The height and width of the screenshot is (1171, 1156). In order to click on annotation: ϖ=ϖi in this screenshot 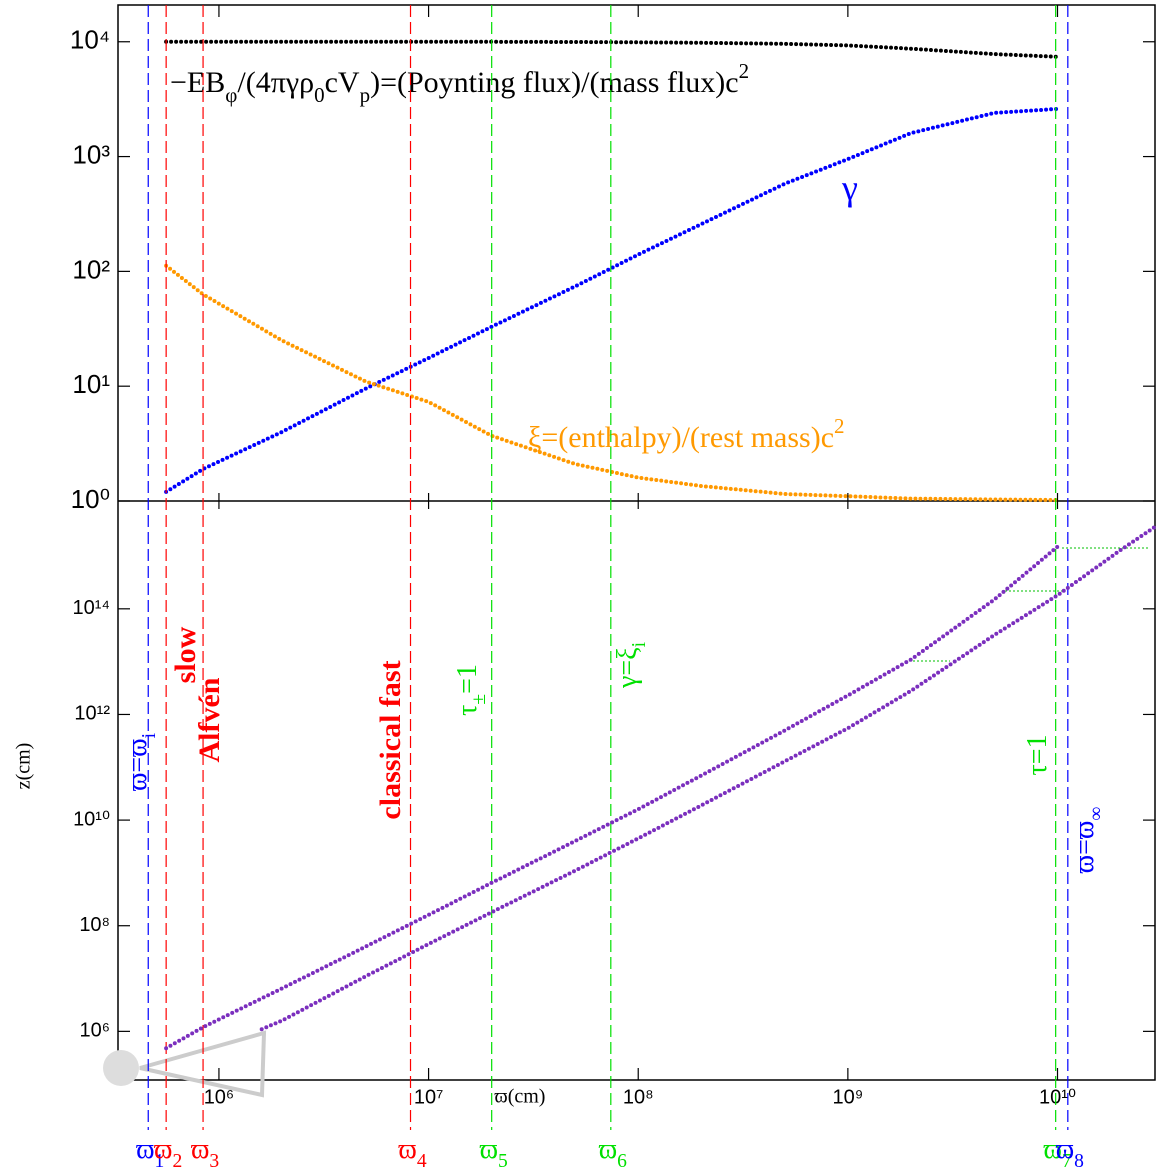, I will do `click(141, 761)`.